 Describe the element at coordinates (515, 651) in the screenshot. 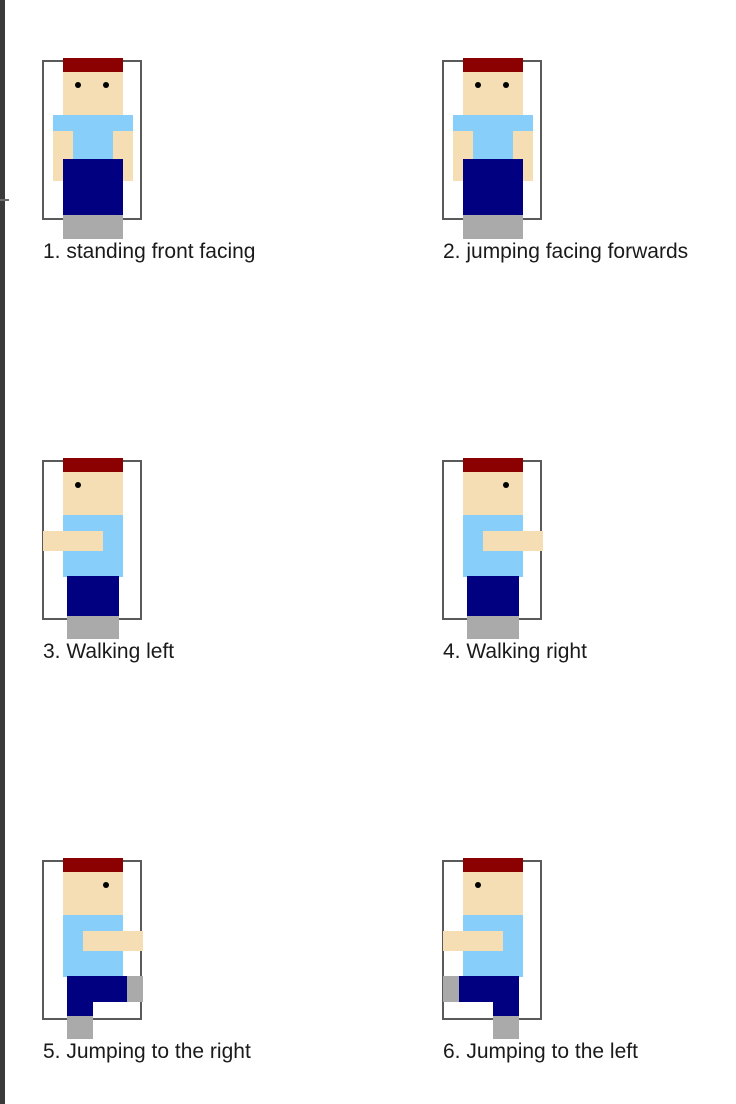

I see `sprite-caption: 4. Walking right` at that location.